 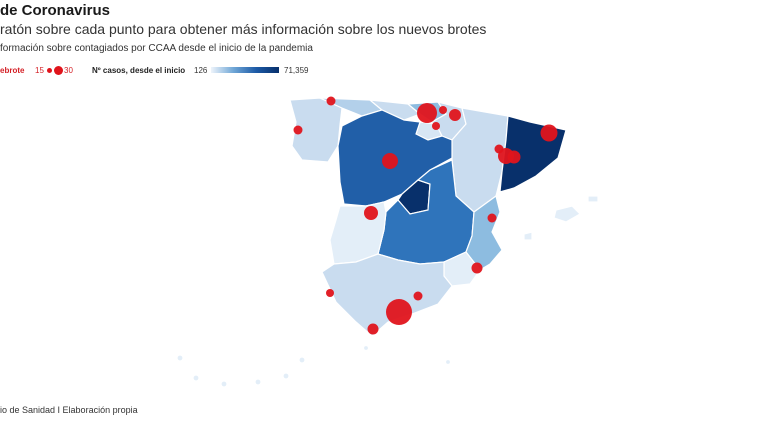 What do you see at coordinates (395, 110) in the screenshot?
I see `region-cantabria` at bounding box center [395, 110].